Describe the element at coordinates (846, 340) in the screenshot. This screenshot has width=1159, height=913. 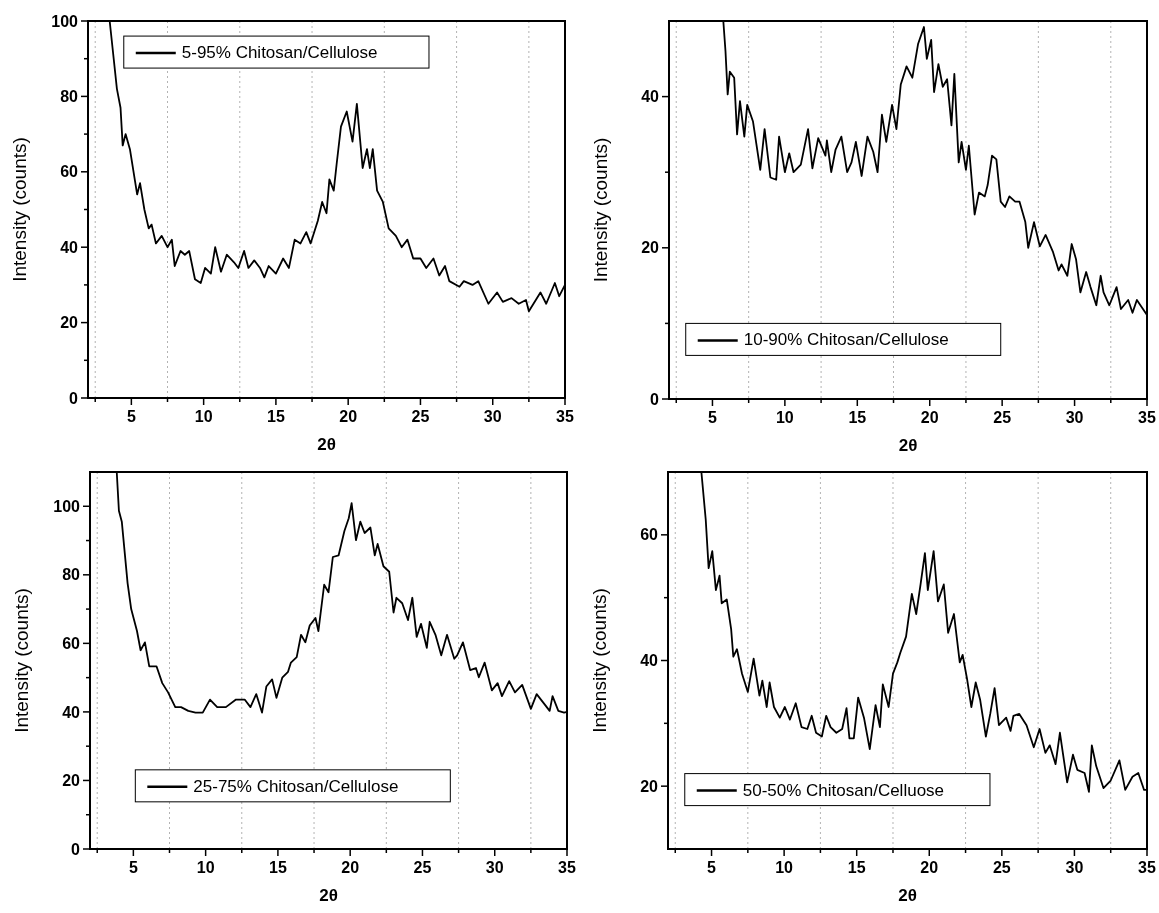
I see `legend-label: 10-90% Chitosan/Cellulose` at that location.